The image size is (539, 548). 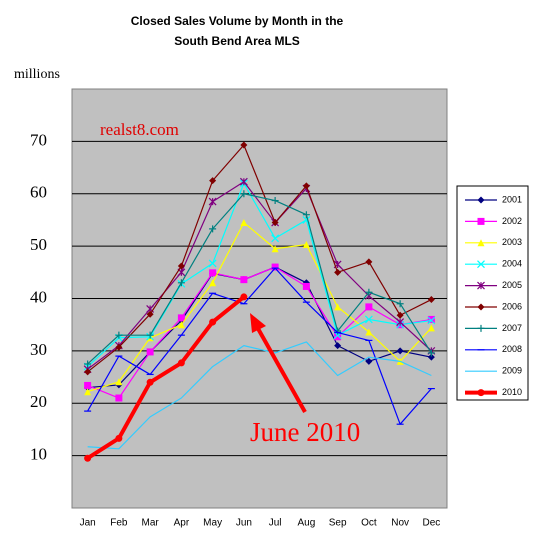 I want to click on y-axis-label: millions, so click(x=37, y=74).